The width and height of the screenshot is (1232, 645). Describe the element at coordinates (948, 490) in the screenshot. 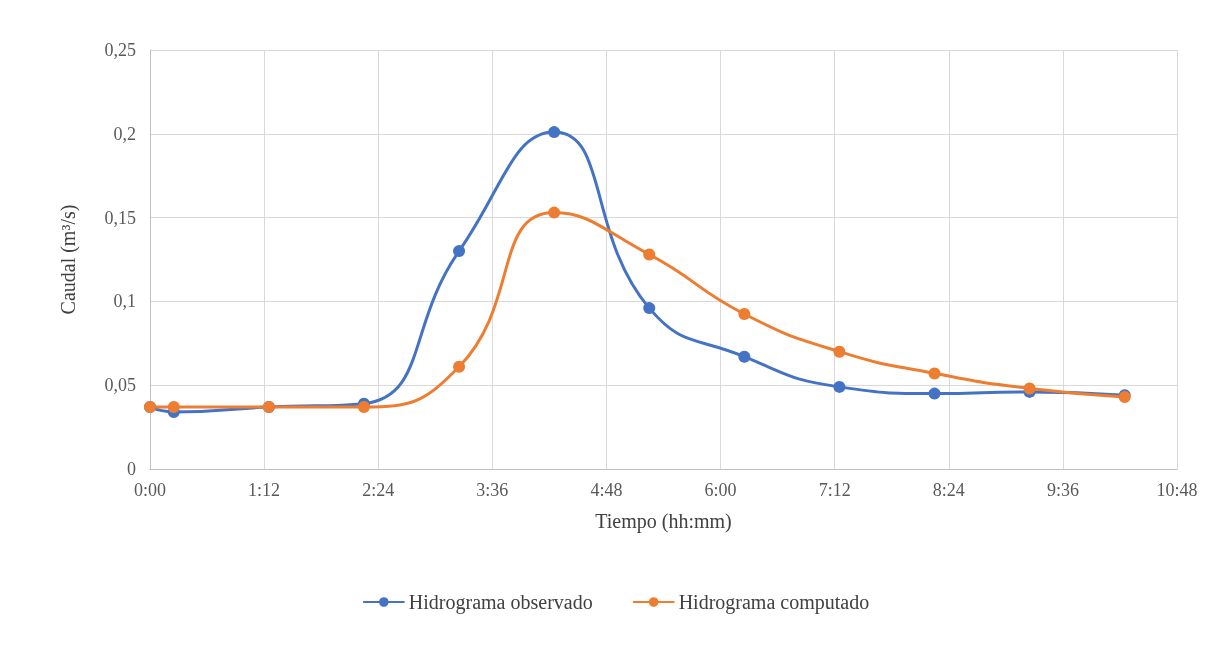

I see `x-tick-label: 8:24` at that location.